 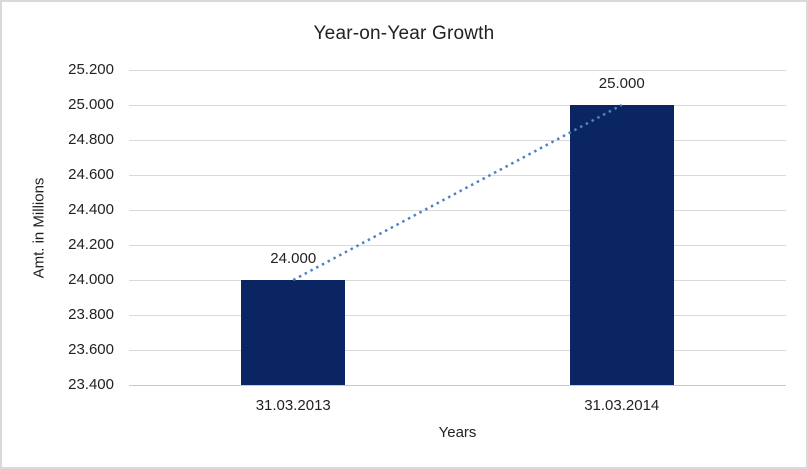 What do you see at coordinates (91, 174) in the screenshot?
I see `y-tick-label: 24.600` at bounding box center [91, 174].